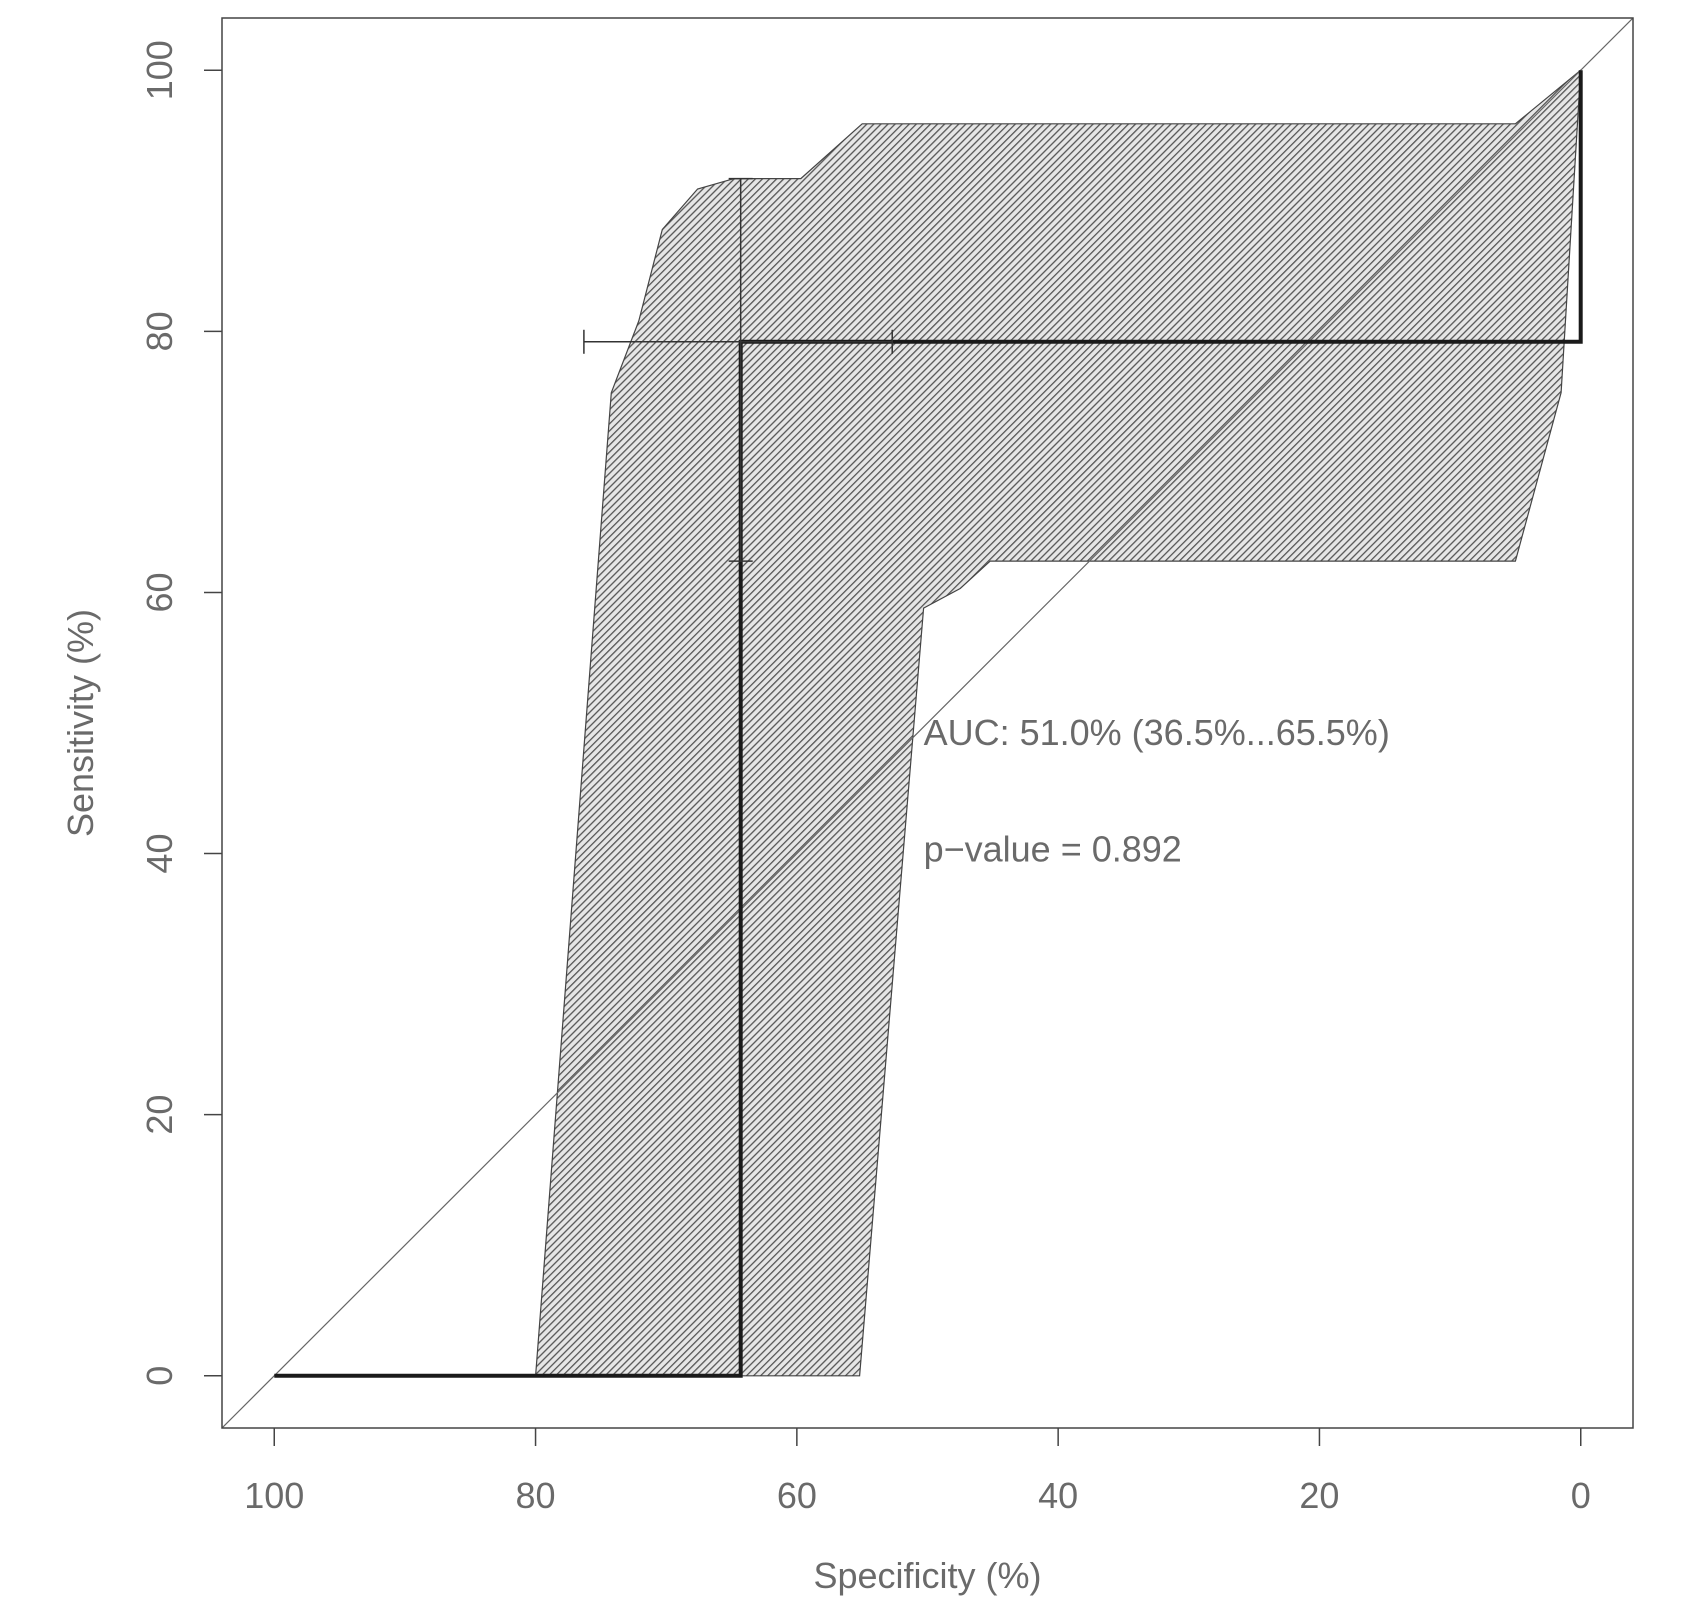  What do you see at coordinates (1058, 1495) in the screenshot?
I see `x-tick-label-40: 40` at bounding box center [1058, 1495].